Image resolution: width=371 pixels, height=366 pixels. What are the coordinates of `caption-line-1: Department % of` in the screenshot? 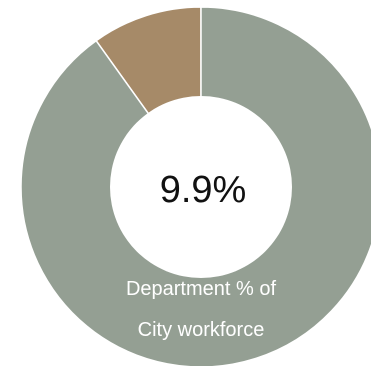 It's located at (201, 289).